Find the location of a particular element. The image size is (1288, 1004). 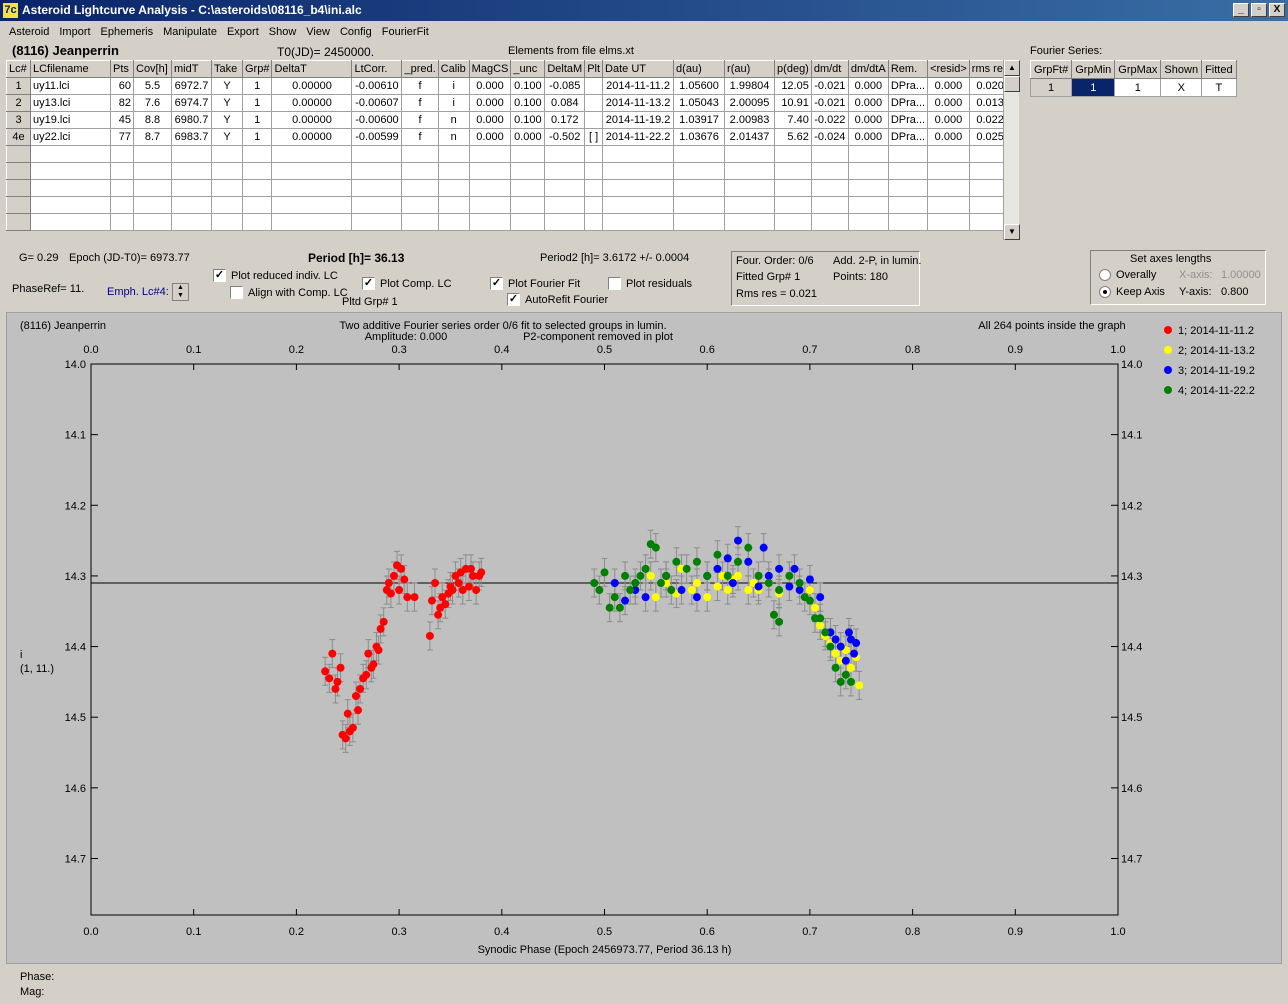

table-cell: 7.6 is located at coordinates (152, 103).